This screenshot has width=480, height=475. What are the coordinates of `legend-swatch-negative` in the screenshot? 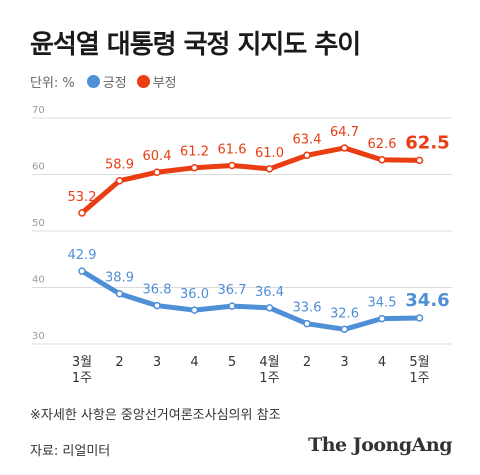 It's located at (143, 81).